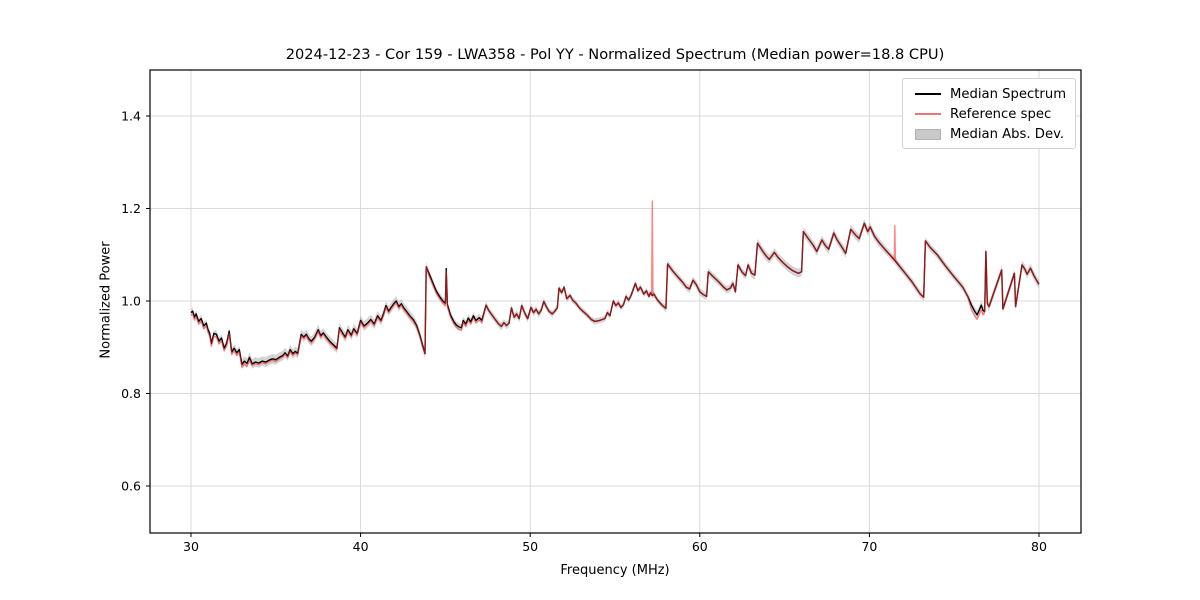 This screenshot has height=600, width=1200. Describe the element at coordinates (131, 486) in the screenshot. I see `y-tick-label: 0.6` at that location.